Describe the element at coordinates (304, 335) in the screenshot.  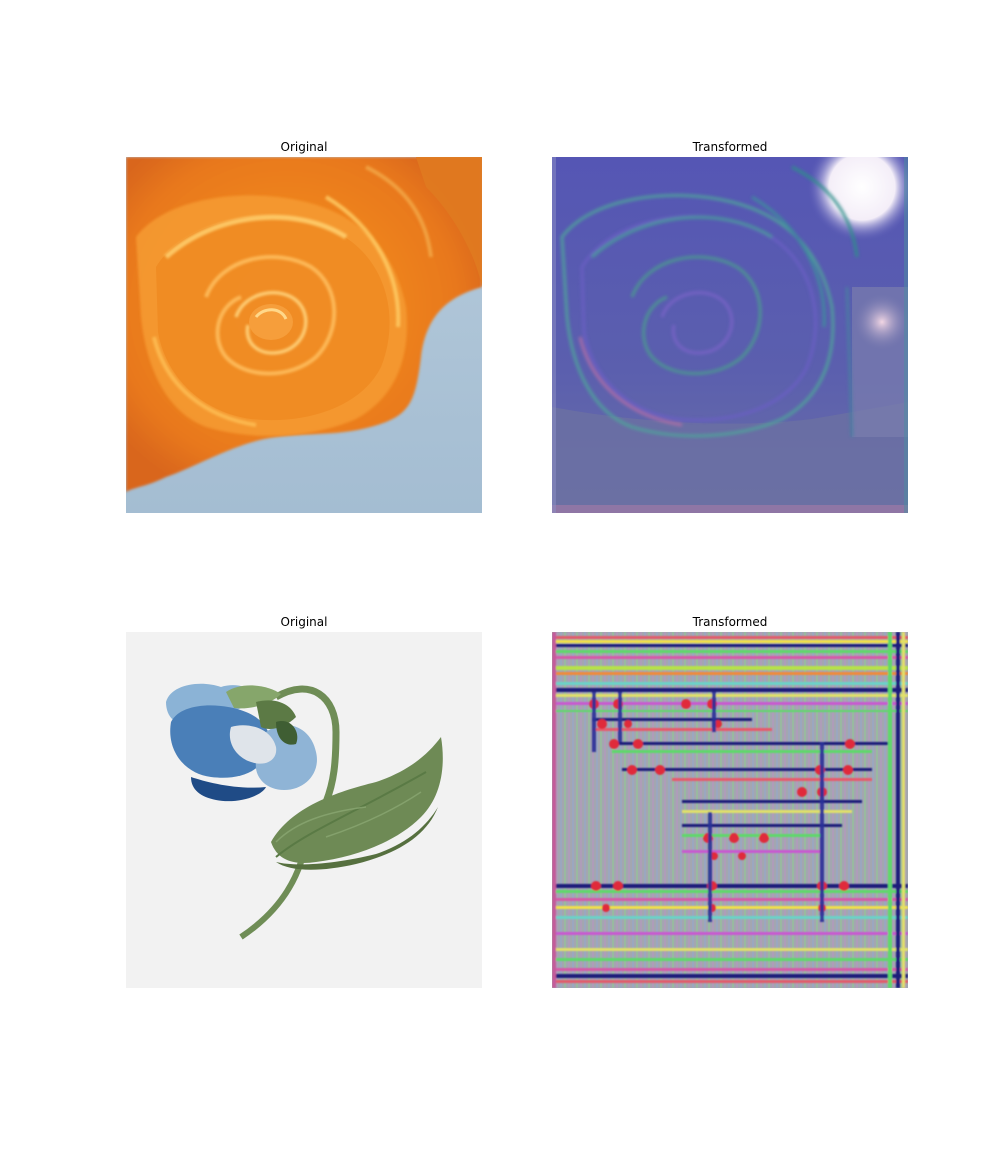
I see `original-rose-image` at that location.